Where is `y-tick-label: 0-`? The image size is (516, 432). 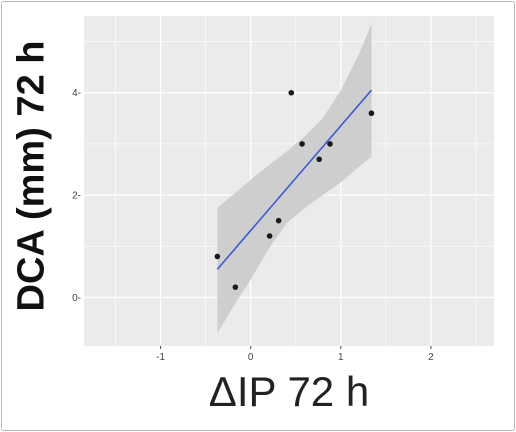
y-tick-label: 0- is located at coordinates (76, 298).